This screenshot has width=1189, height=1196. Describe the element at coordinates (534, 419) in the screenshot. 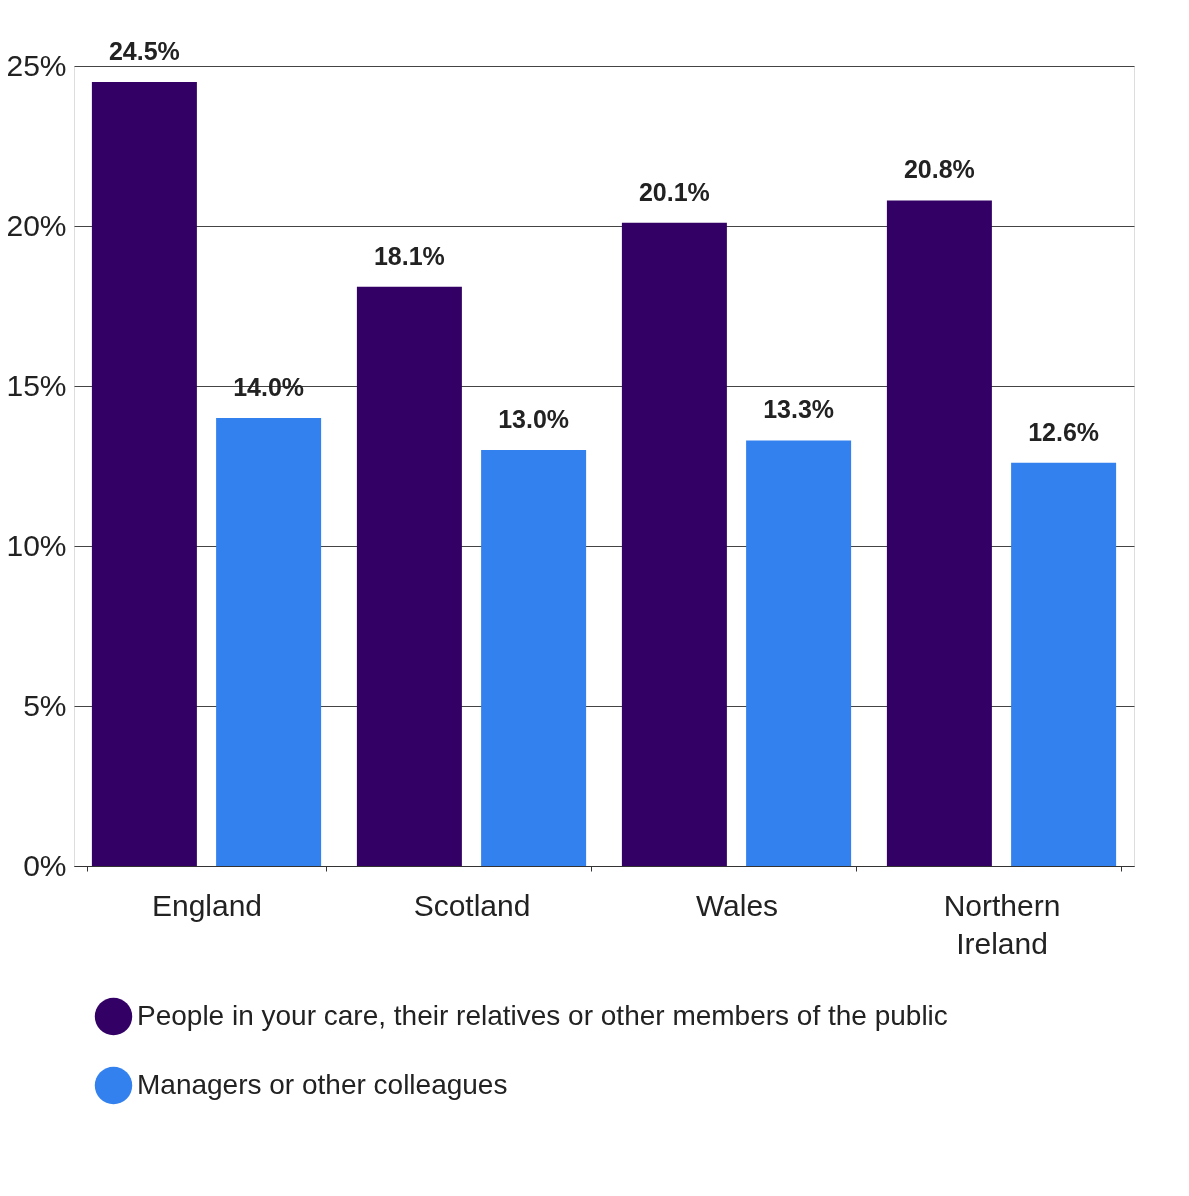

I see `data-label: 13.0%` at that location.